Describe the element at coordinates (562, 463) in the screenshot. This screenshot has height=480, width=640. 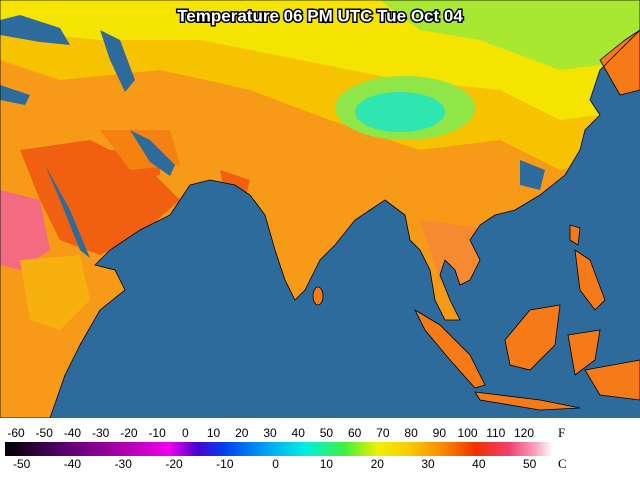
I see `unit-c: C` at that location.